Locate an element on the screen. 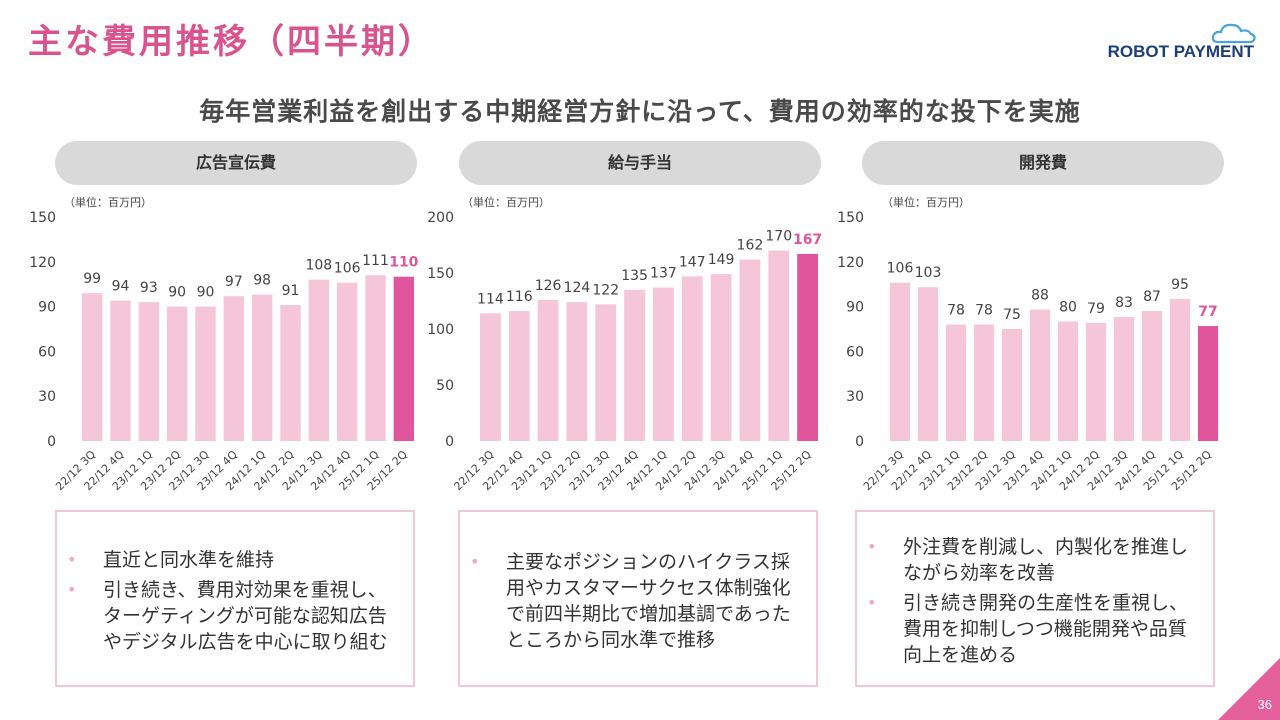 Image resolution: width=1280 pixels, height=720 pixels. data-label: 170 is located at coordinates (778, 237).